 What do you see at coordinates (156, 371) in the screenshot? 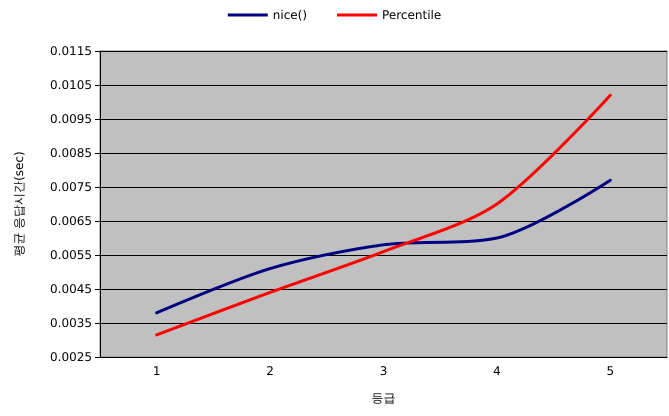
I see `x-tick-label: 1` at bounding box center [156, 371].